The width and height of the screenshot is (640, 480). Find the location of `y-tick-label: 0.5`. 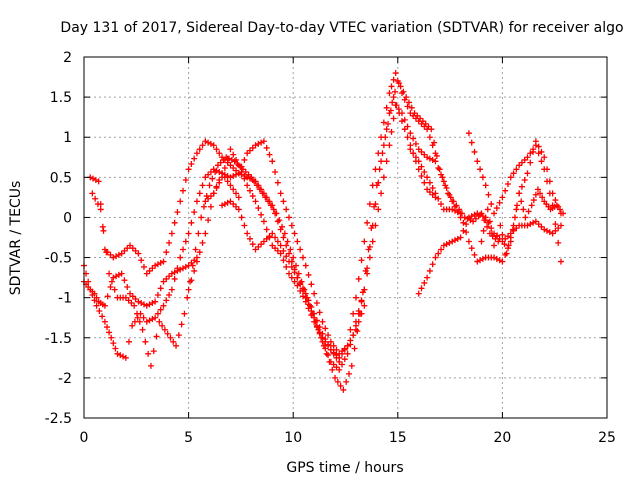

y-tick-label: 0.5 is located at coordinates (61, 178).